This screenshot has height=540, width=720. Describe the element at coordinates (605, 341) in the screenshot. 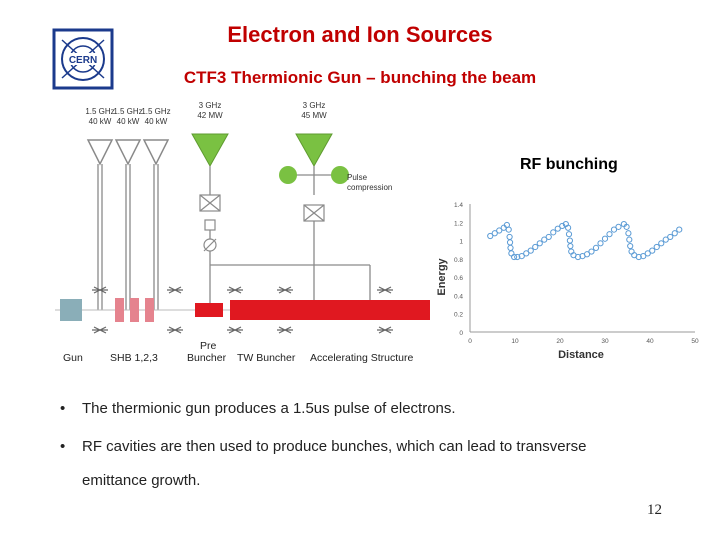

I see `x-tick-label: 30` at that location.